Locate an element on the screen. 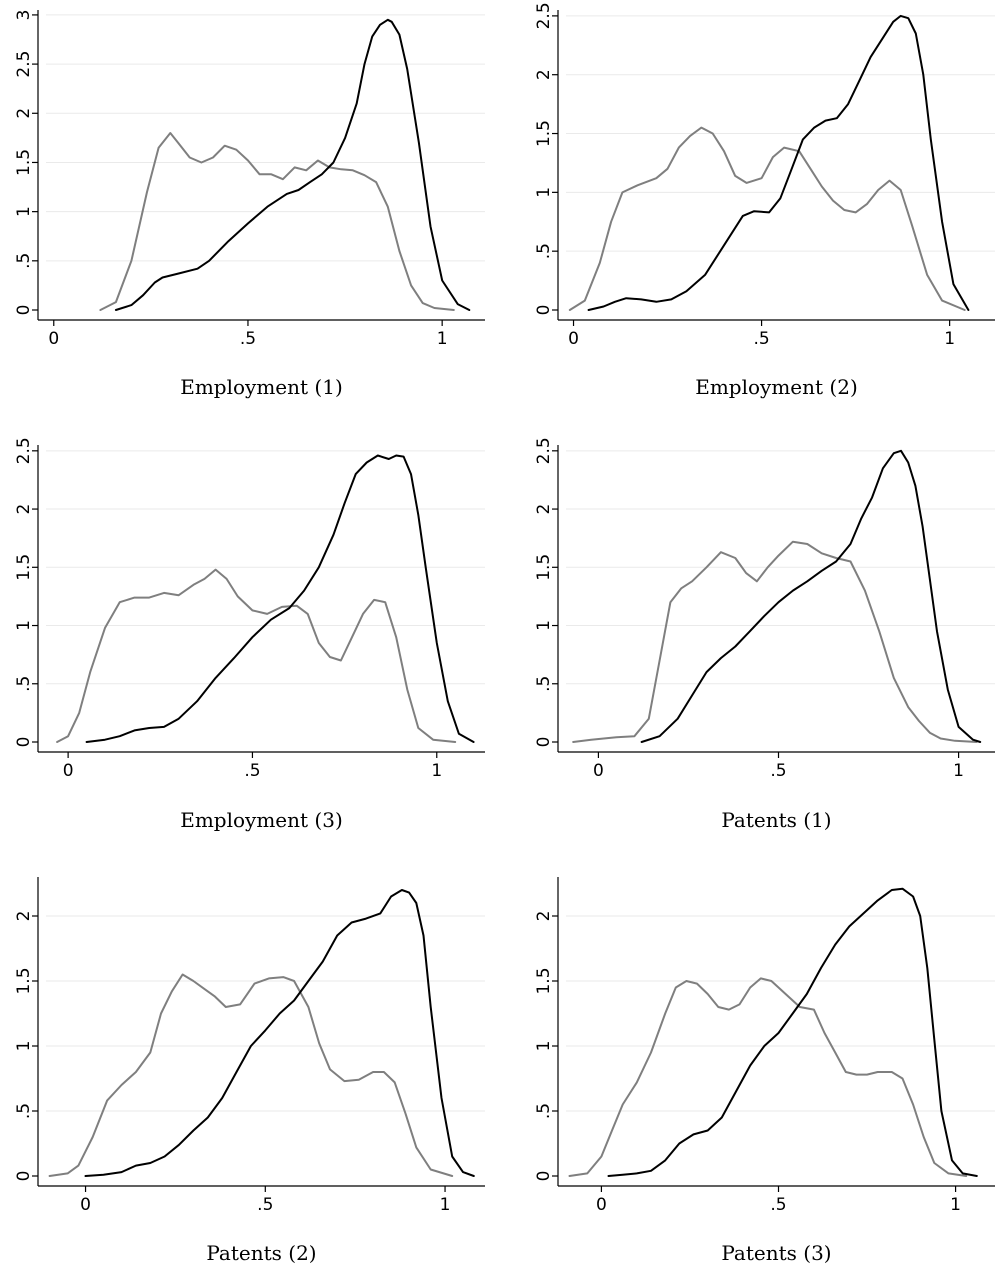  panel-title: Patents (2) is located at coordinates (261, 1253).